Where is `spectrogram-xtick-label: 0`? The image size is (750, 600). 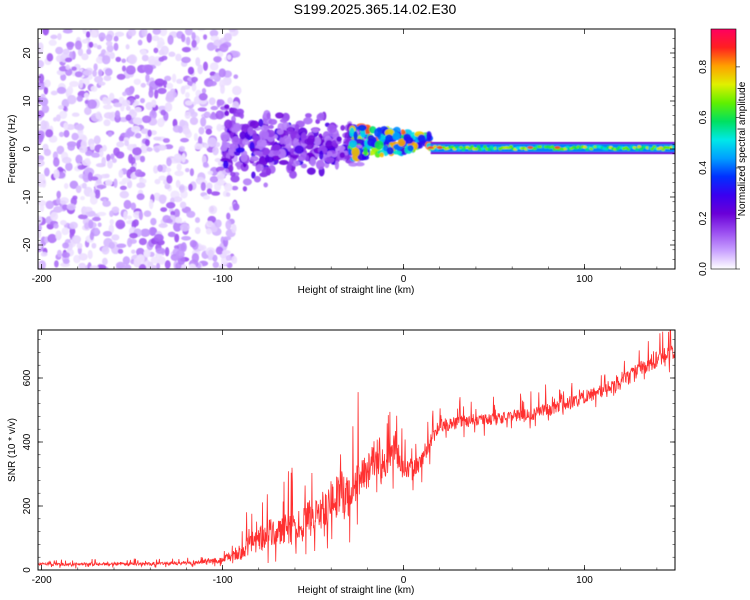
spectrogram-xtick-label: 0 is located at coordinates (404, 279).